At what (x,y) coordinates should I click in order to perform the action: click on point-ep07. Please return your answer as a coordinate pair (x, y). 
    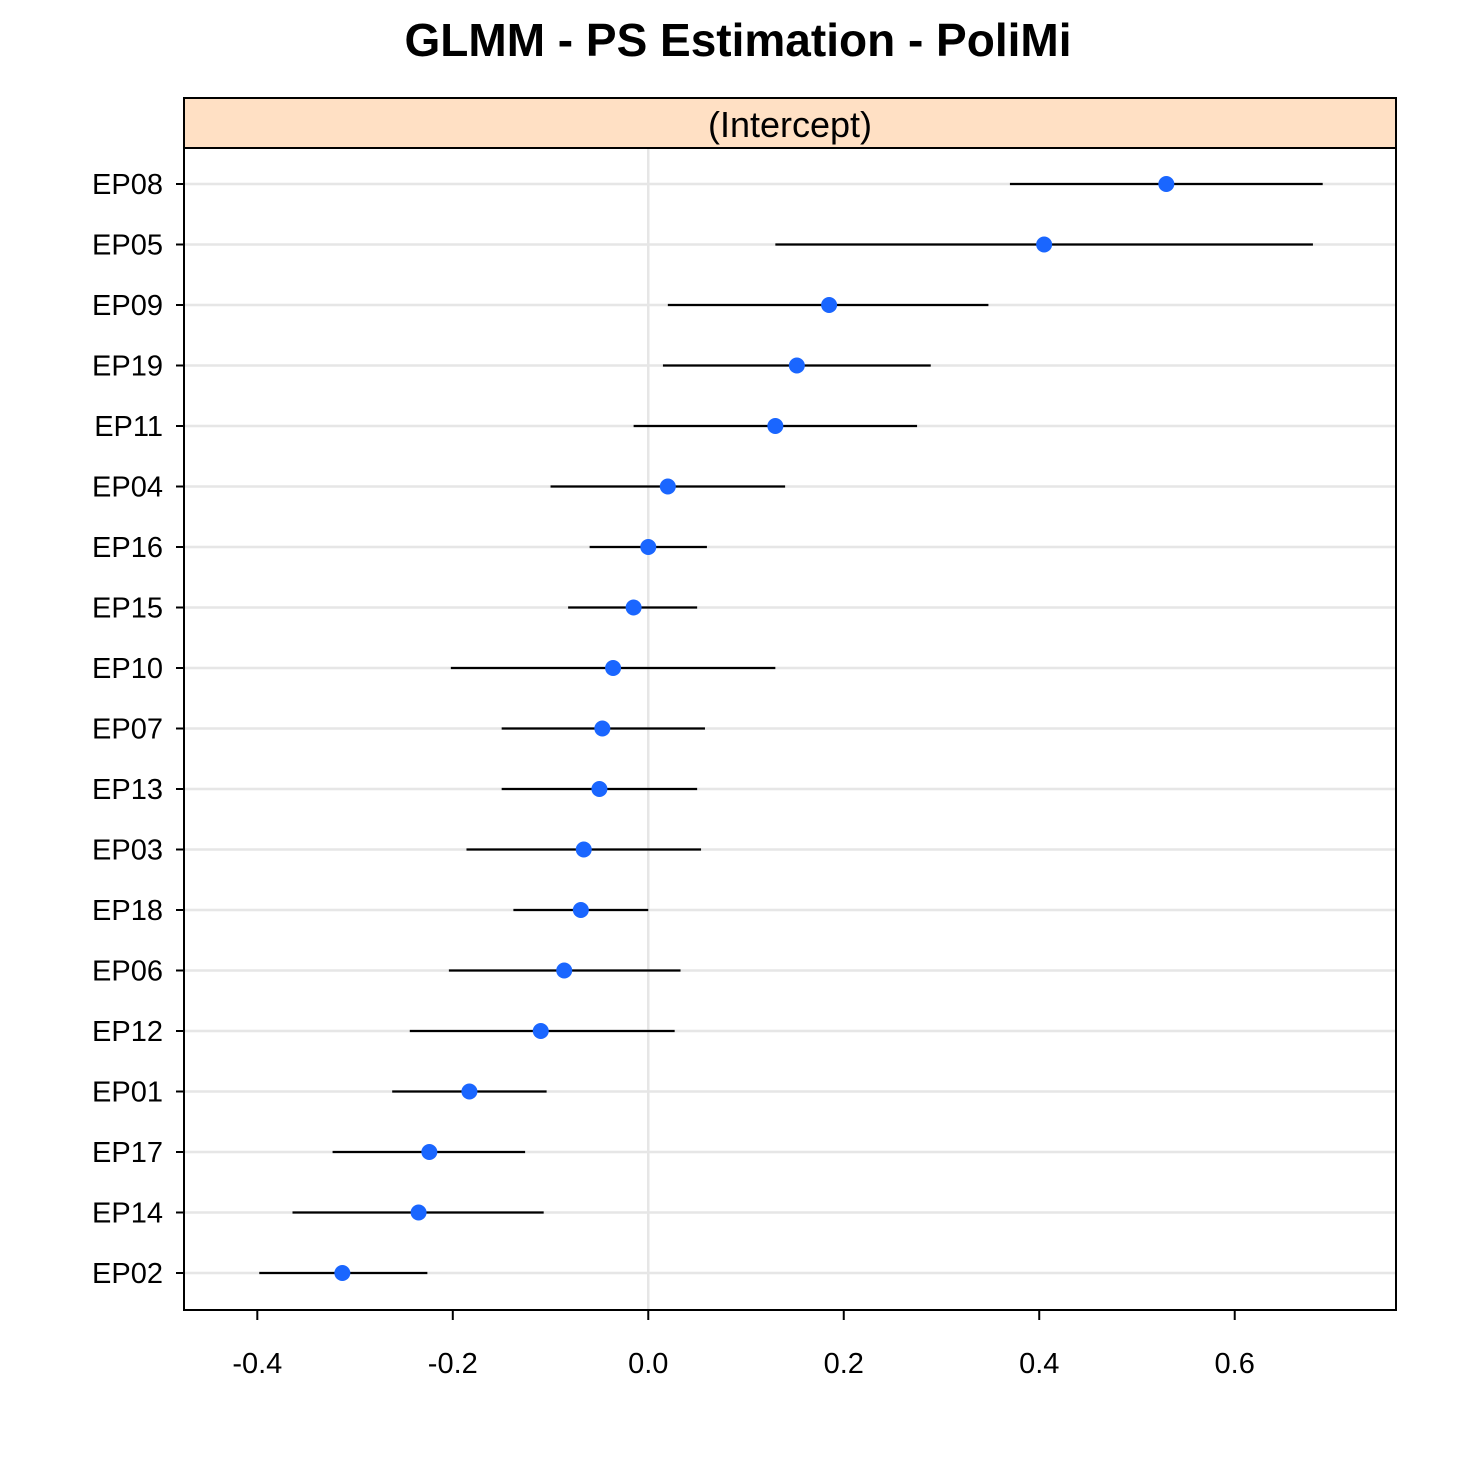
    Looking at the image, I should click on (602, 728).